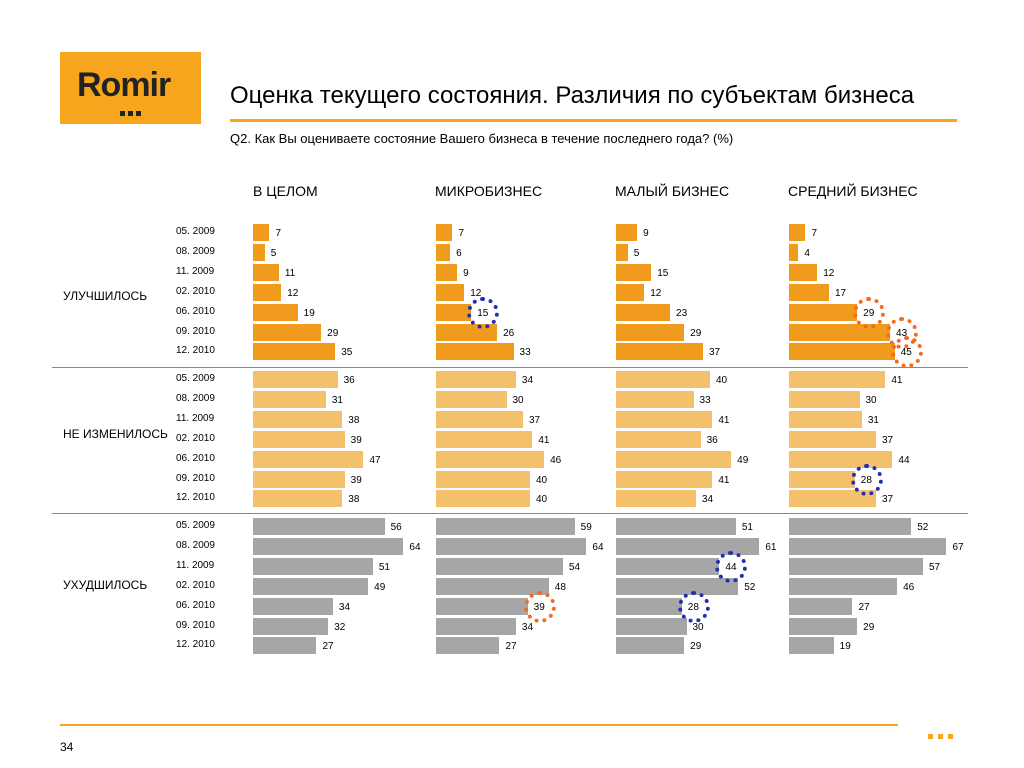  Describe the element at coordinates (853, 191) in the screenshot. I see `column-header: СРЕДНИЙ БИЗНЕС` at that location.